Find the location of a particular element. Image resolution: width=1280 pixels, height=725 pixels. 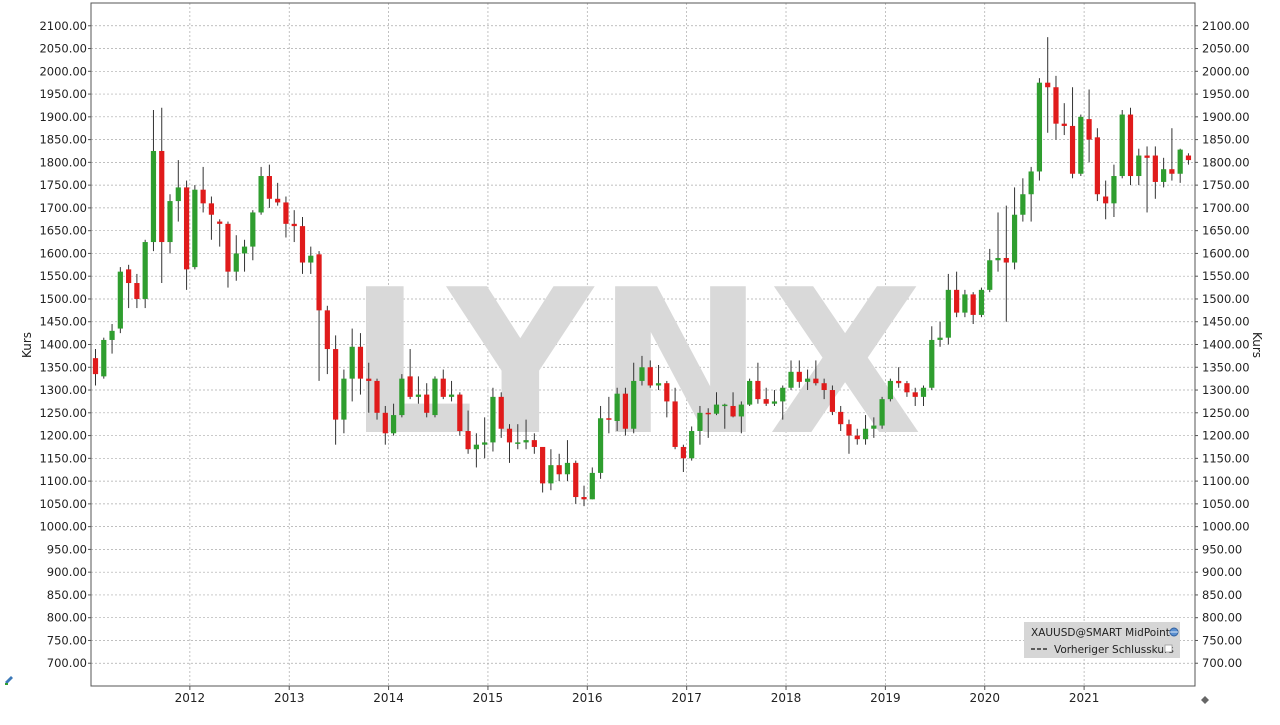

y-tick-label-right: 1800.00 is located at coordinates (1226, 162).